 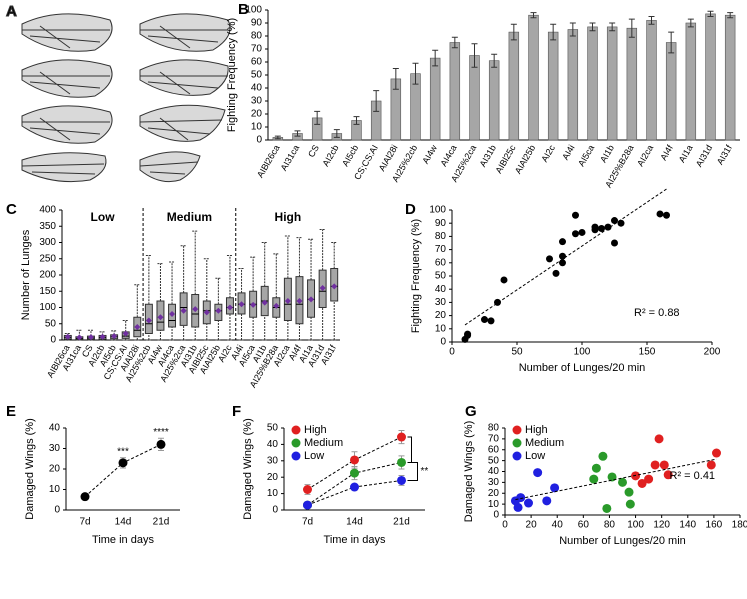 I want to click on legend-label: Medium, so click(x=544, y=443).